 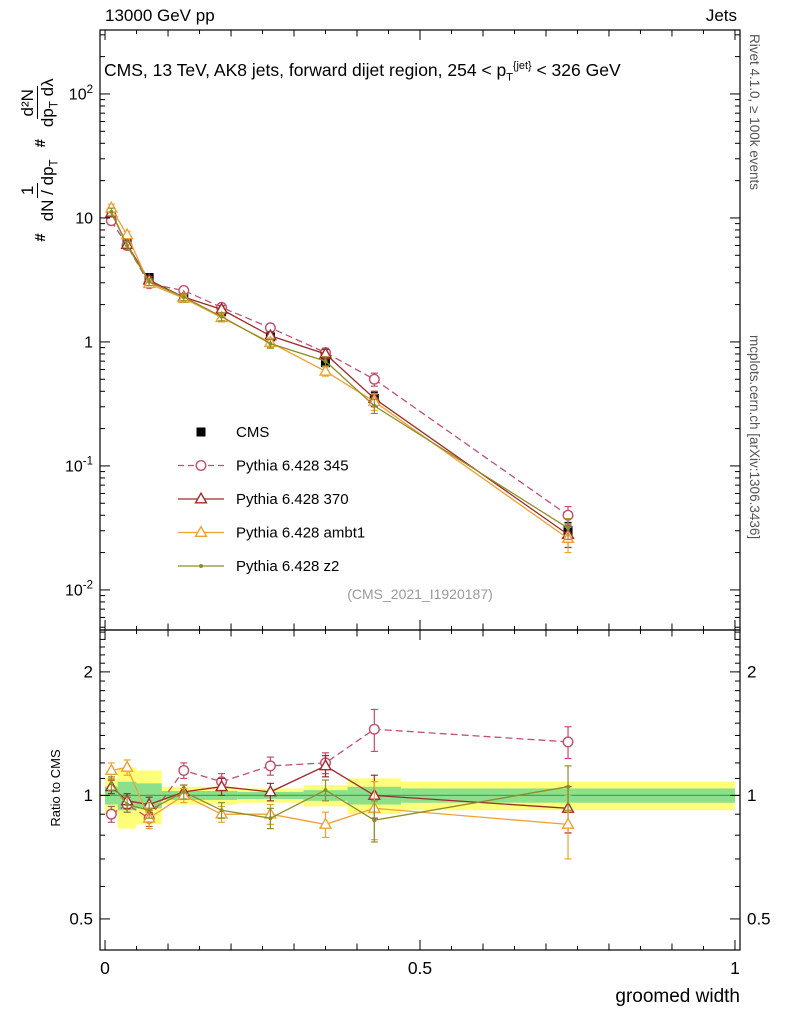 I want to click on y-tick-label: 10⁻¹, so click(x=79, y=466).